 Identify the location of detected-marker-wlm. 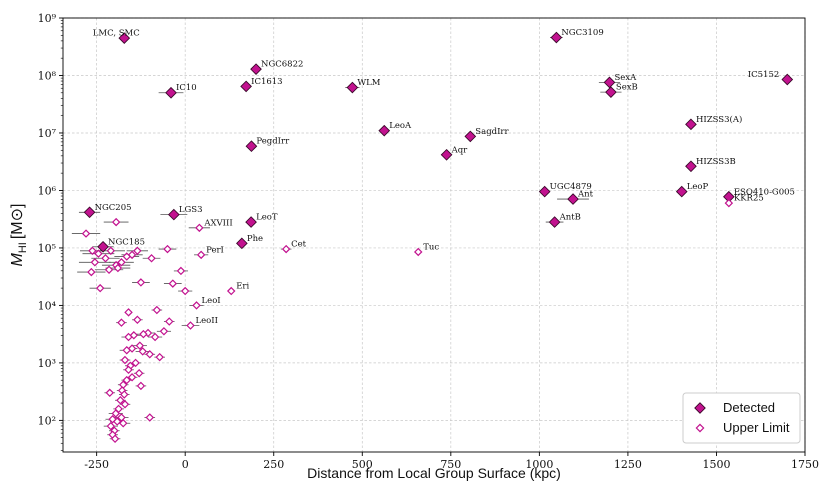
(352, 87).